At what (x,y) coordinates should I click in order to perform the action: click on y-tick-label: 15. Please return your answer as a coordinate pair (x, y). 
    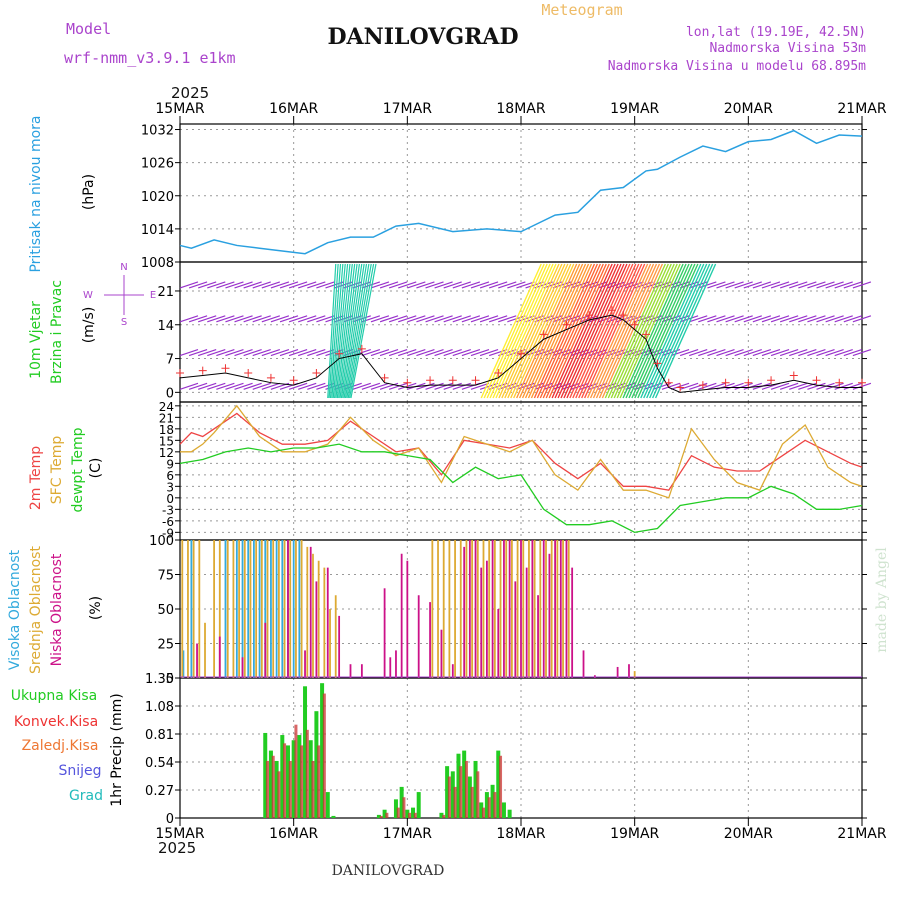
    Looking at the image, I should click on (166, 441).